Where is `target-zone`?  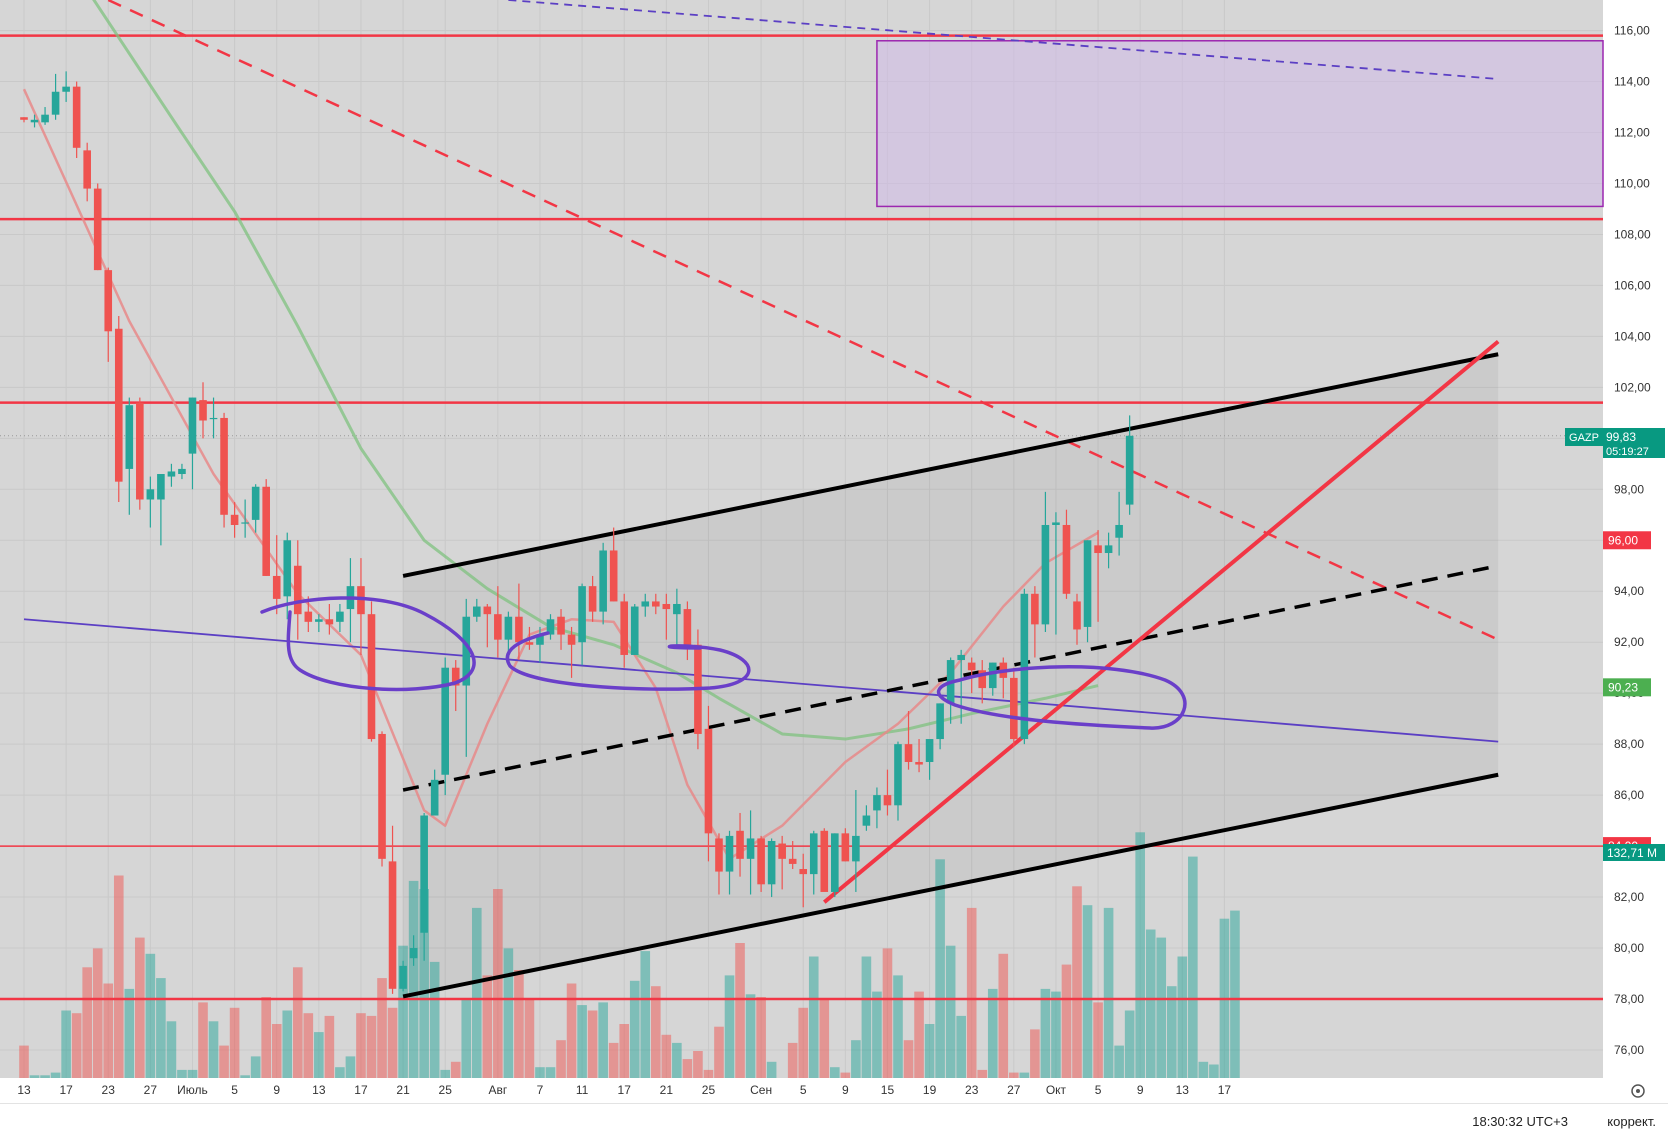
target-zone is located at coordinates (1240, 124).